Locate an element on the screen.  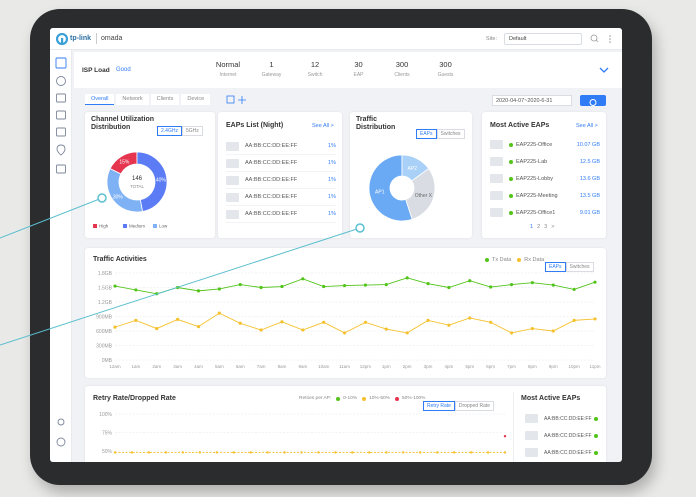
status-label: Gateway is located at coordinates (271, 75).